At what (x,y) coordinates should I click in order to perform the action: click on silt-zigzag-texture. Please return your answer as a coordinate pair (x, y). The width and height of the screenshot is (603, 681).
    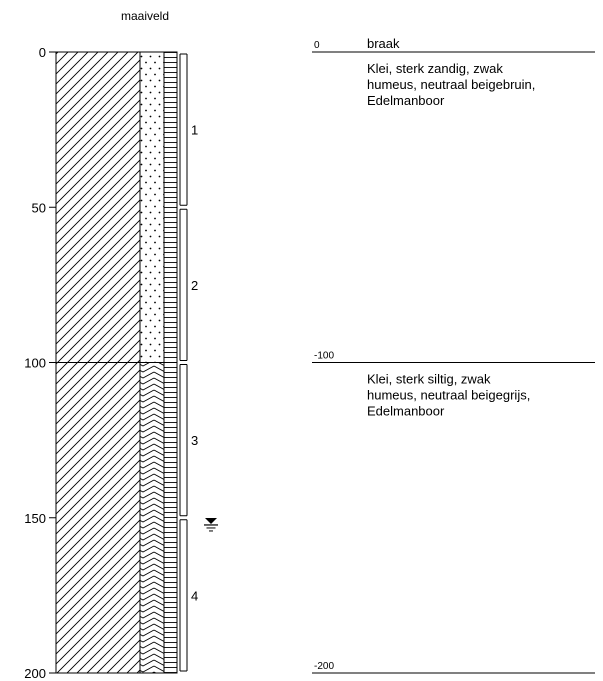
    Looking at the image, I should click on (152, 518).